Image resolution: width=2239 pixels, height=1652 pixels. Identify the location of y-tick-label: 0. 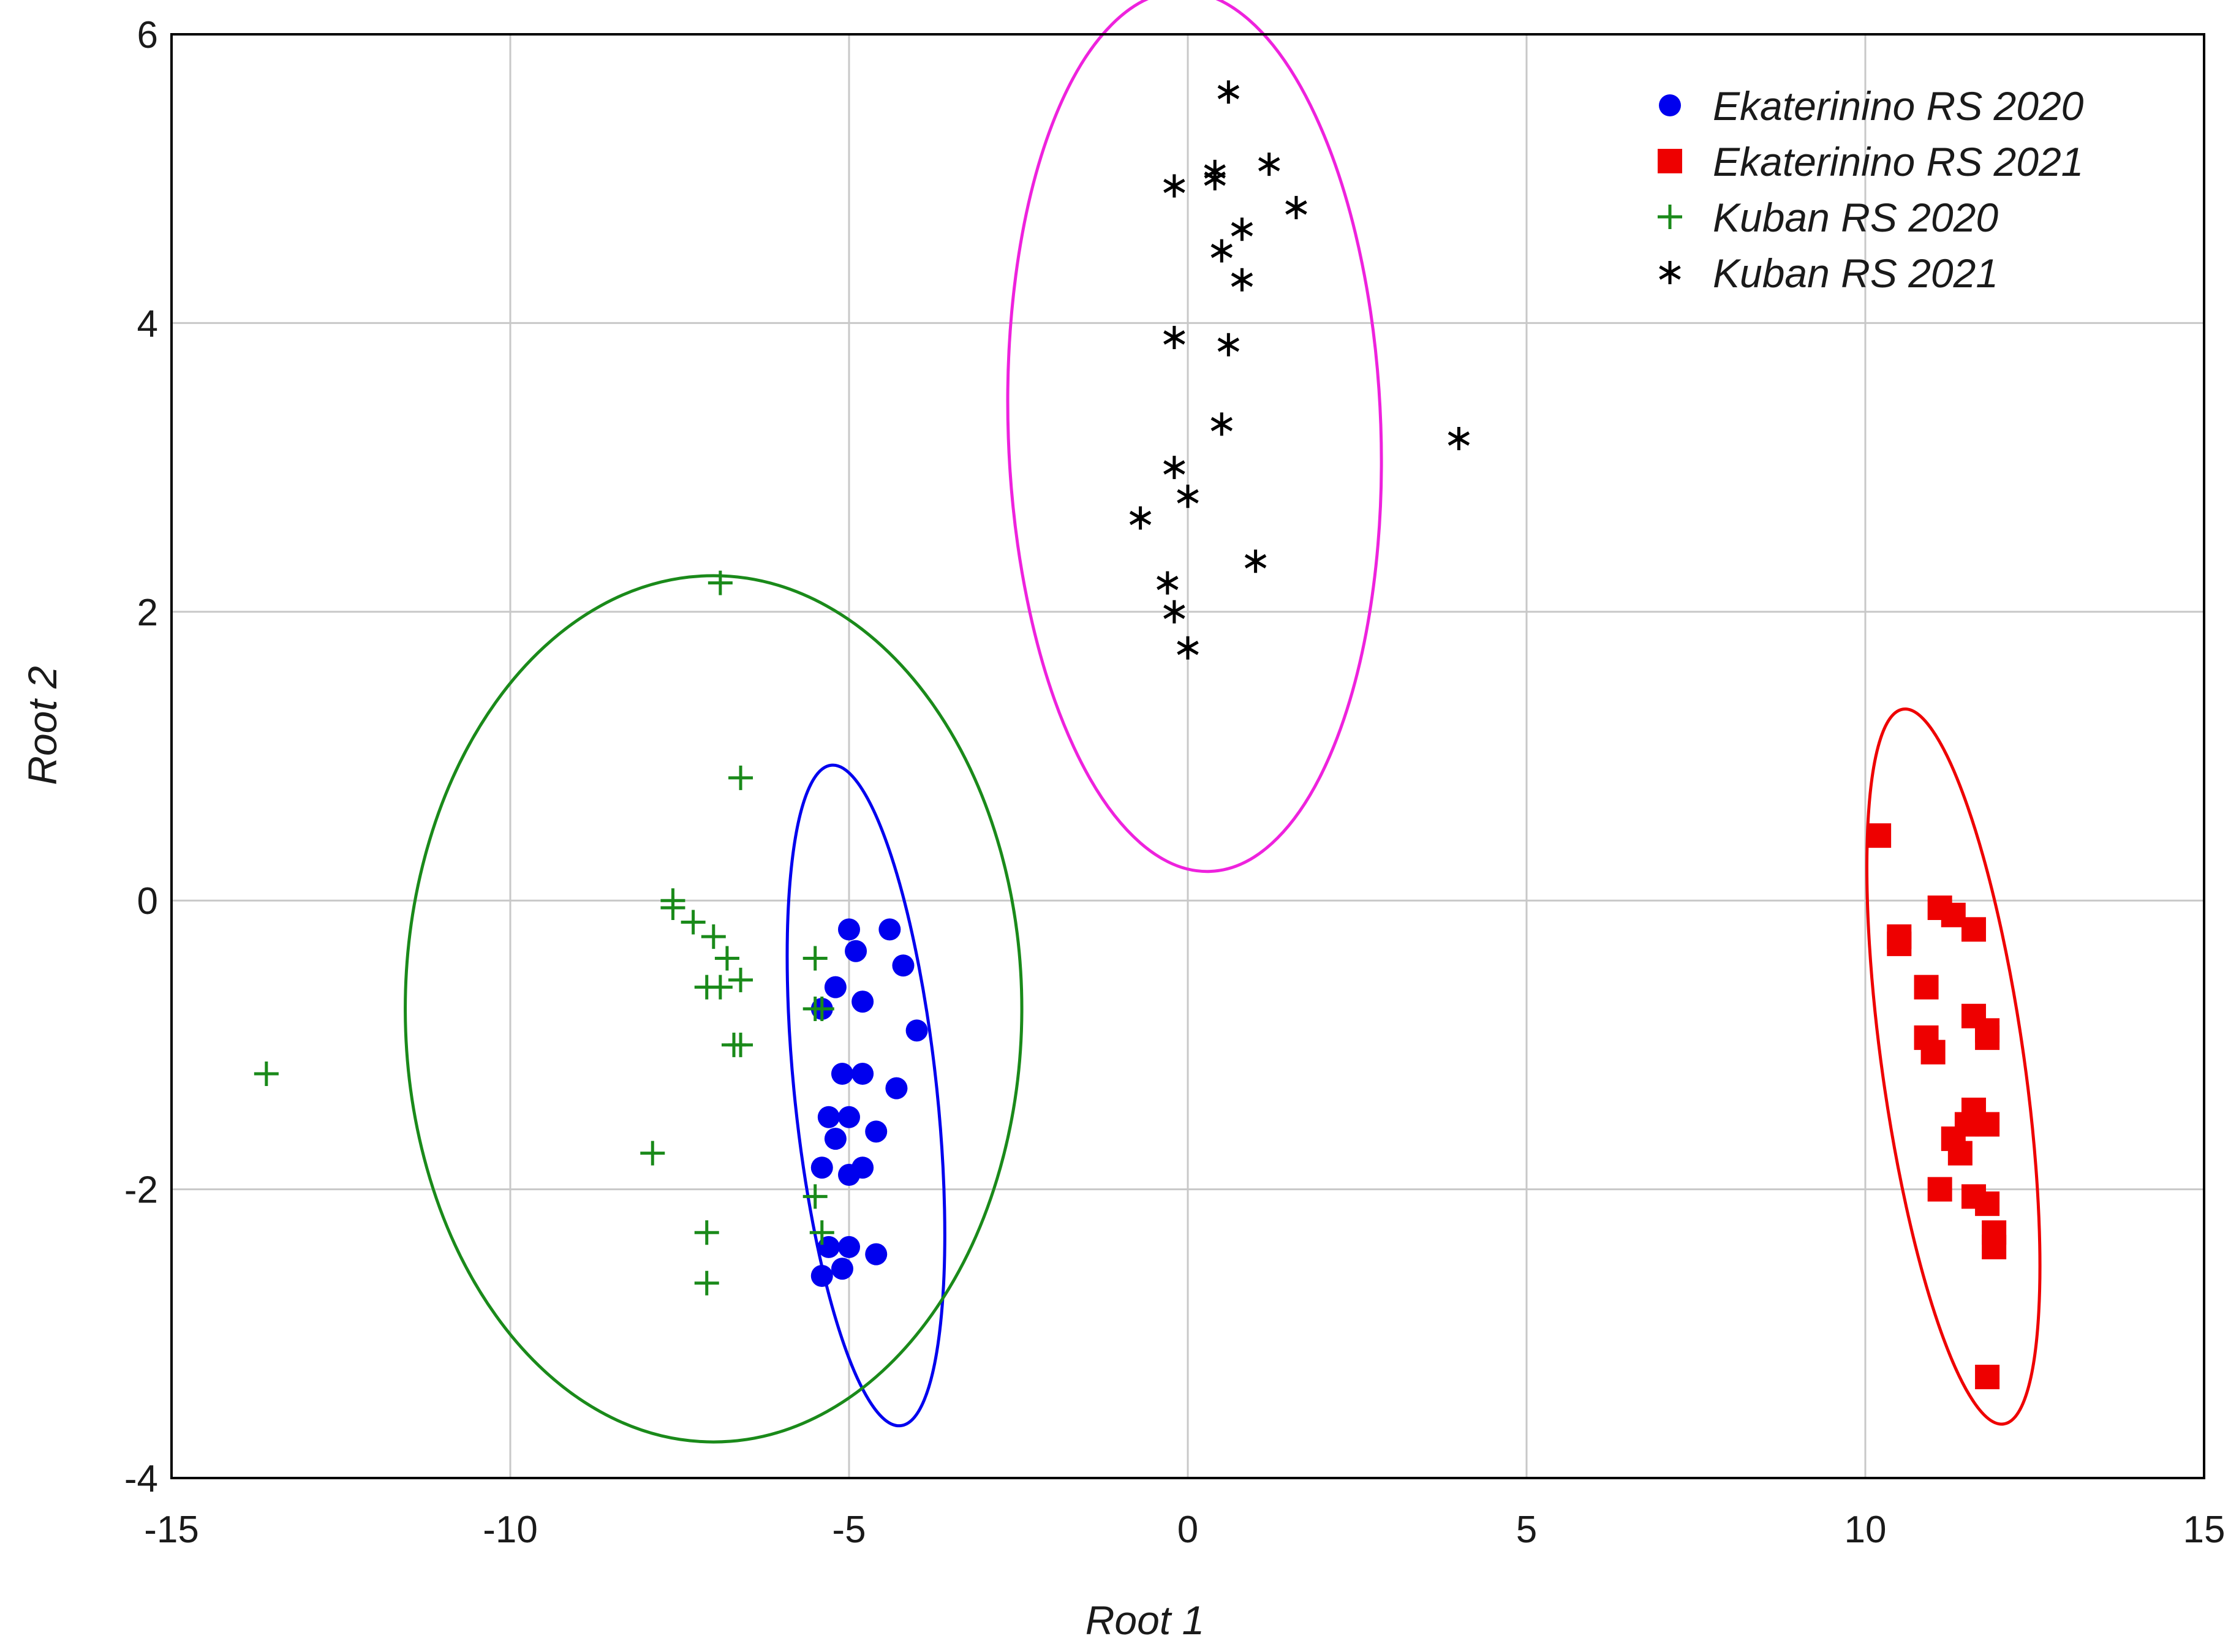
(147, 901).